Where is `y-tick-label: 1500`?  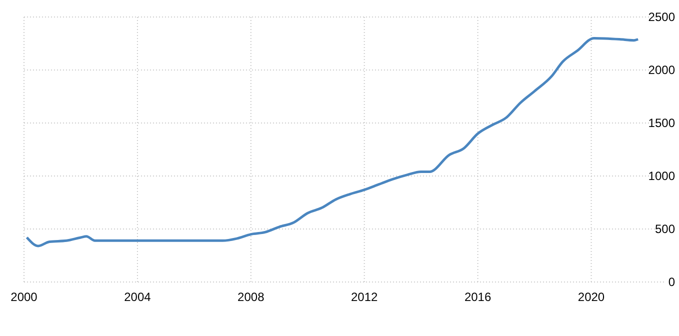 y-tick-label: 1500 is located at coordinates (662, 123).